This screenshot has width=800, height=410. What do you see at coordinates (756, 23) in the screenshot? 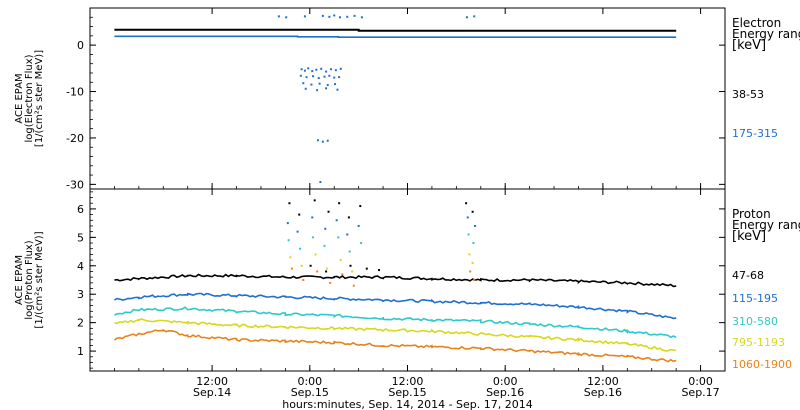
I see `electron-legend-title: Electron` at bounding box center [756, 23].